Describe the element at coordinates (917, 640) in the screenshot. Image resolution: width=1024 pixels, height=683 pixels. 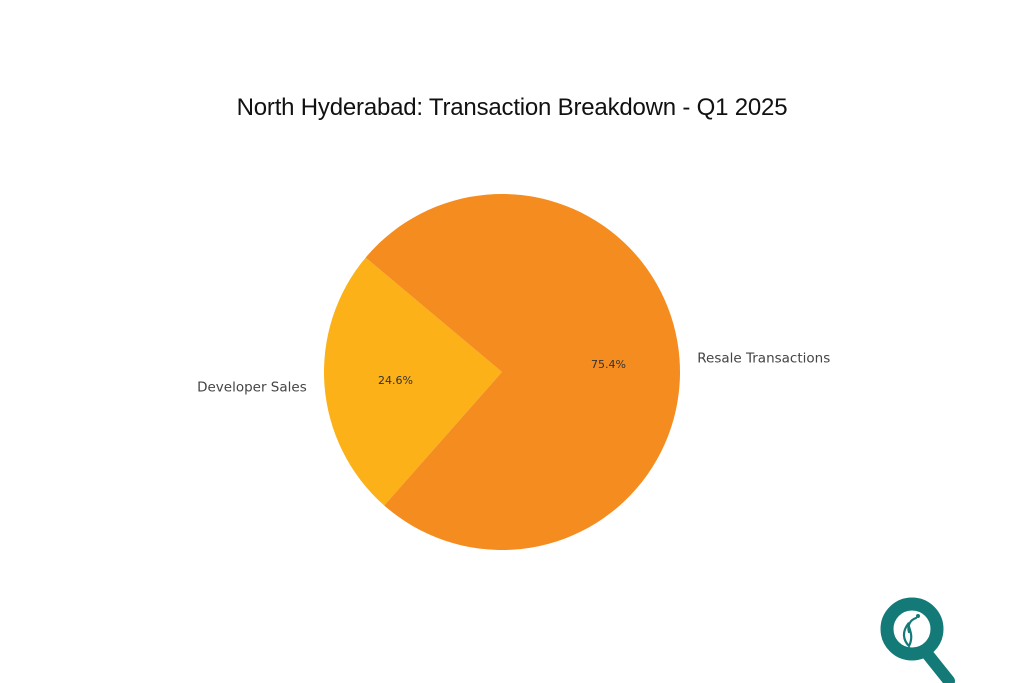
I see `magnifier-leaf-logo` at that location.